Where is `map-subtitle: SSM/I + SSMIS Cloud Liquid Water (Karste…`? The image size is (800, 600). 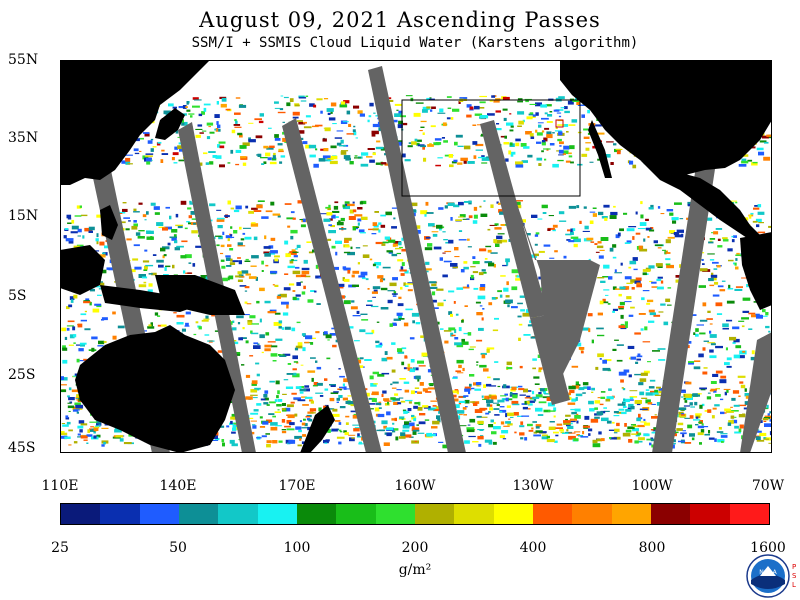 map-subtitle: SSM/I + SSMIS Cloud Liquid Water (Karste… is located at coordinates (415, 43).